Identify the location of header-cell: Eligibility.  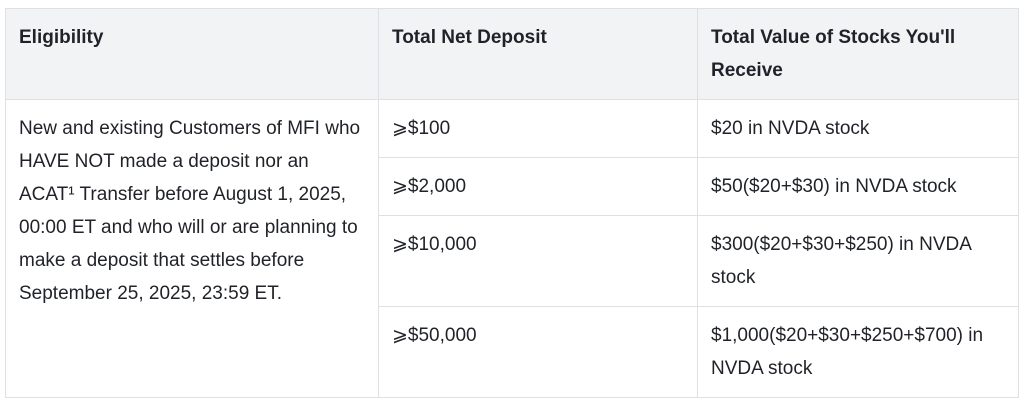
(192, 54).